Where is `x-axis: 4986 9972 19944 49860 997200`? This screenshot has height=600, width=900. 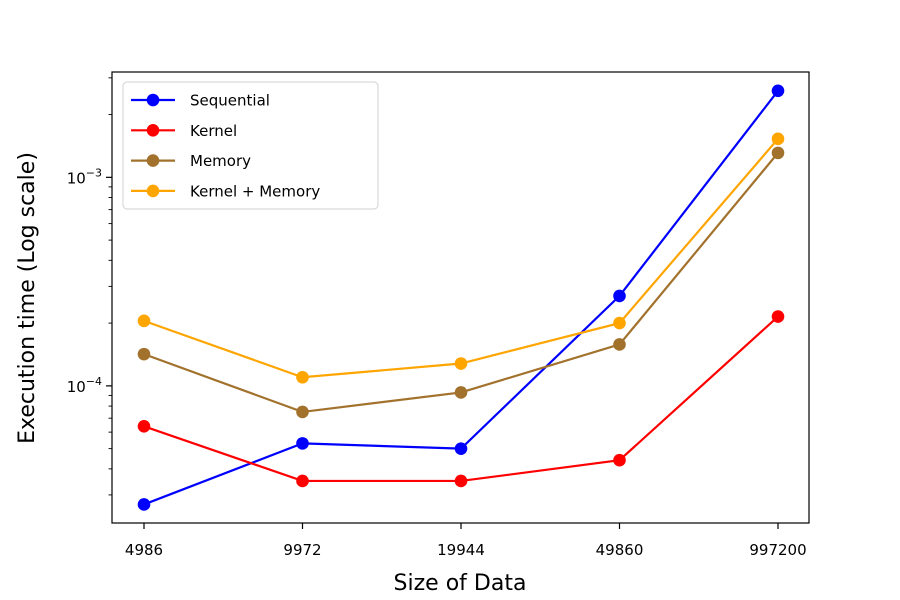 x-axis: 4986 9972 19944 49860 997200 is located at coordinates (466, 541).